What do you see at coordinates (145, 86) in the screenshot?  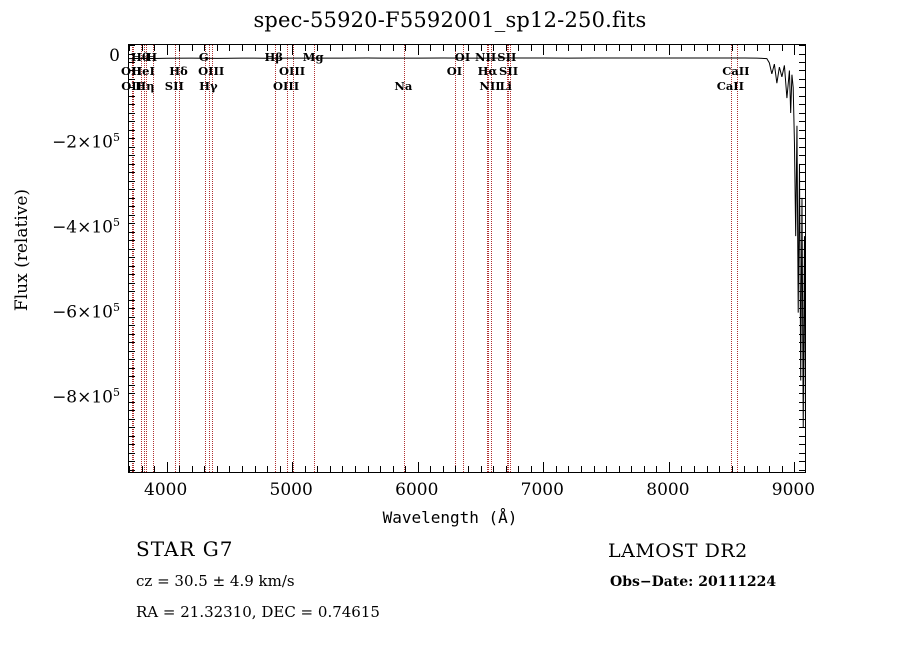 I see `line-label-hη: Hη` at bounding box center [145, 86].